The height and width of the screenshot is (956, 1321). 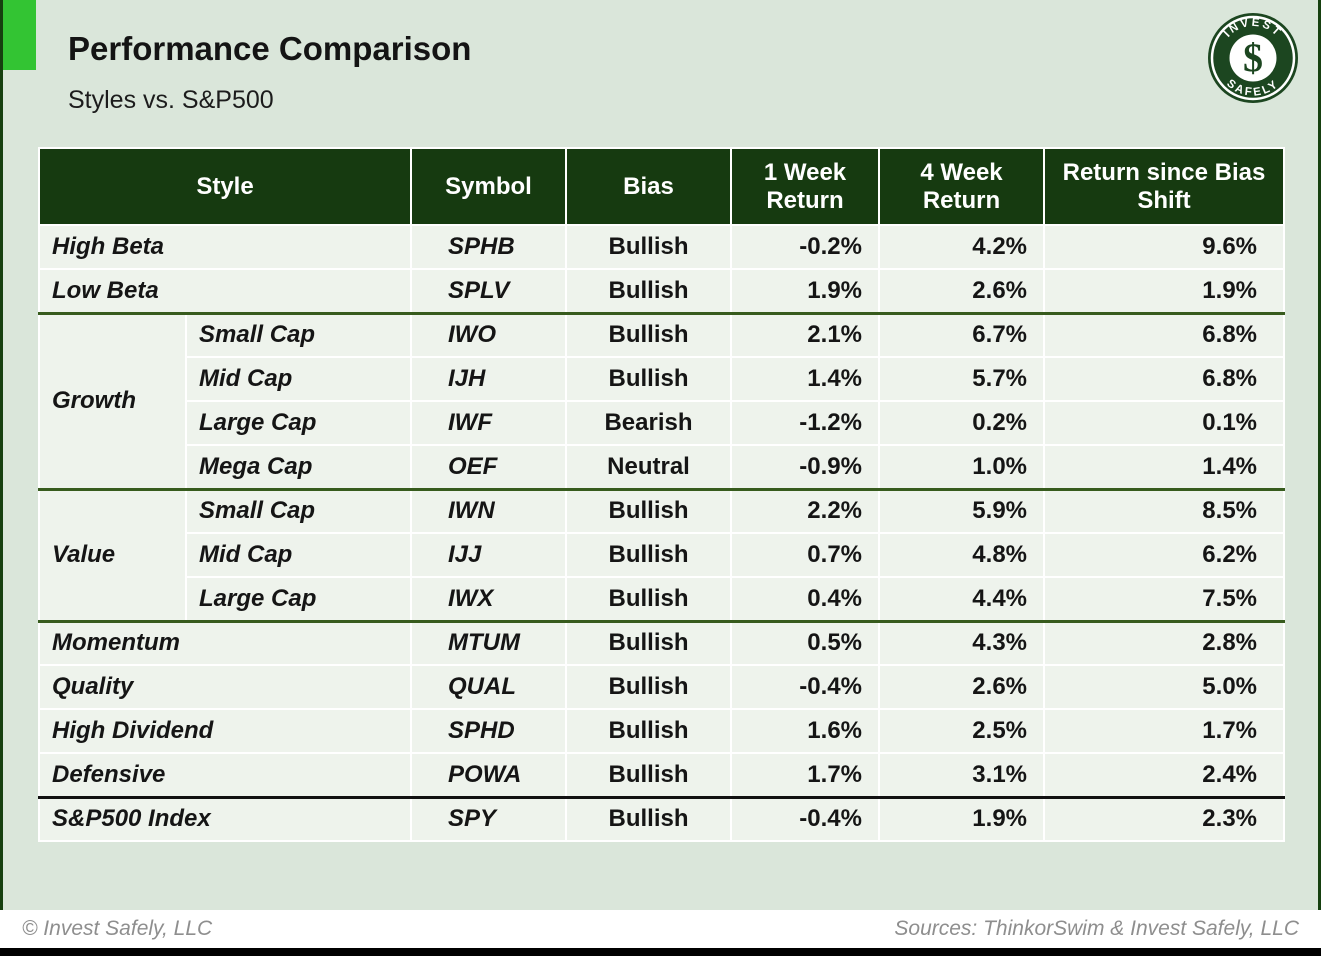 What do you see at coordinates (662, 467) in the screenshot?
I see `table-row: Mega Cap OEF Neutral -0.9% 1.0% 1.4%` at bounding box center [662, 467].